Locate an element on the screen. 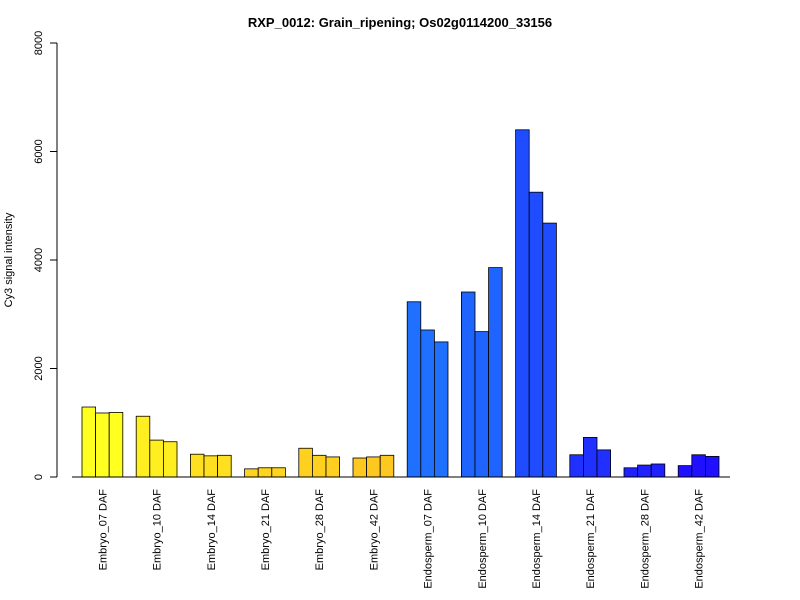  x-tick-label: Endosperm_14 DAF is located at coordinates (537, 539).